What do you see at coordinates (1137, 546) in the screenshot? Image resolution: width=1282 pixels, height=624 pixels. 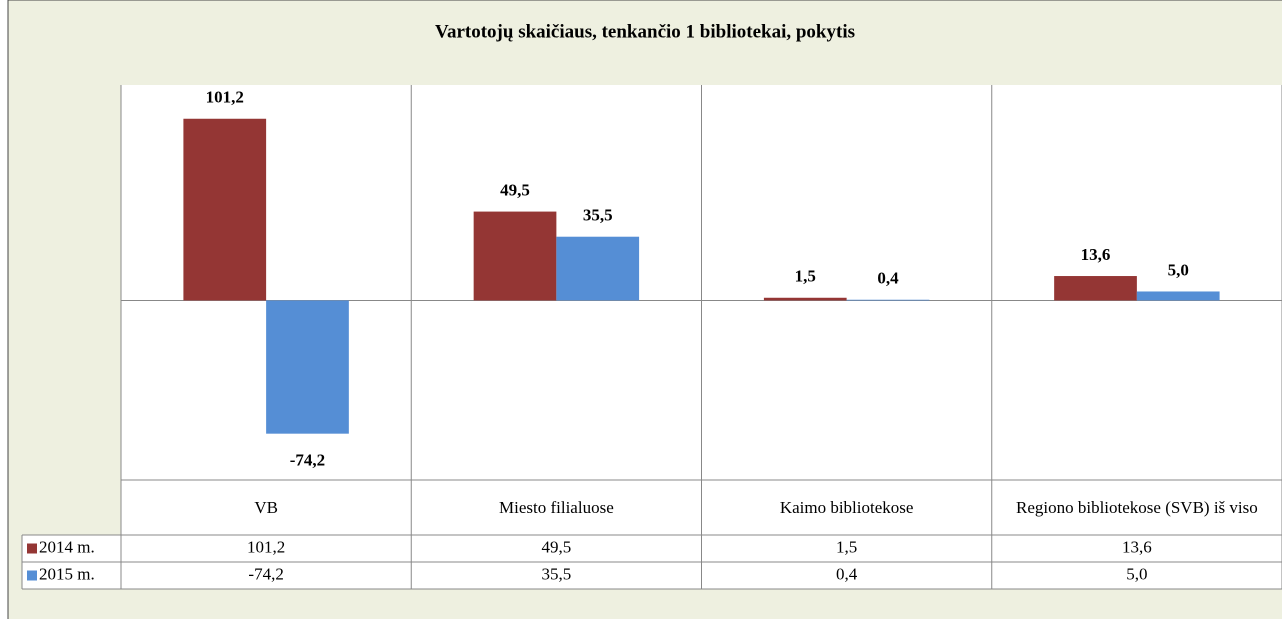 I see `table-cell: 13,6` at bounding box center [1137, 546].